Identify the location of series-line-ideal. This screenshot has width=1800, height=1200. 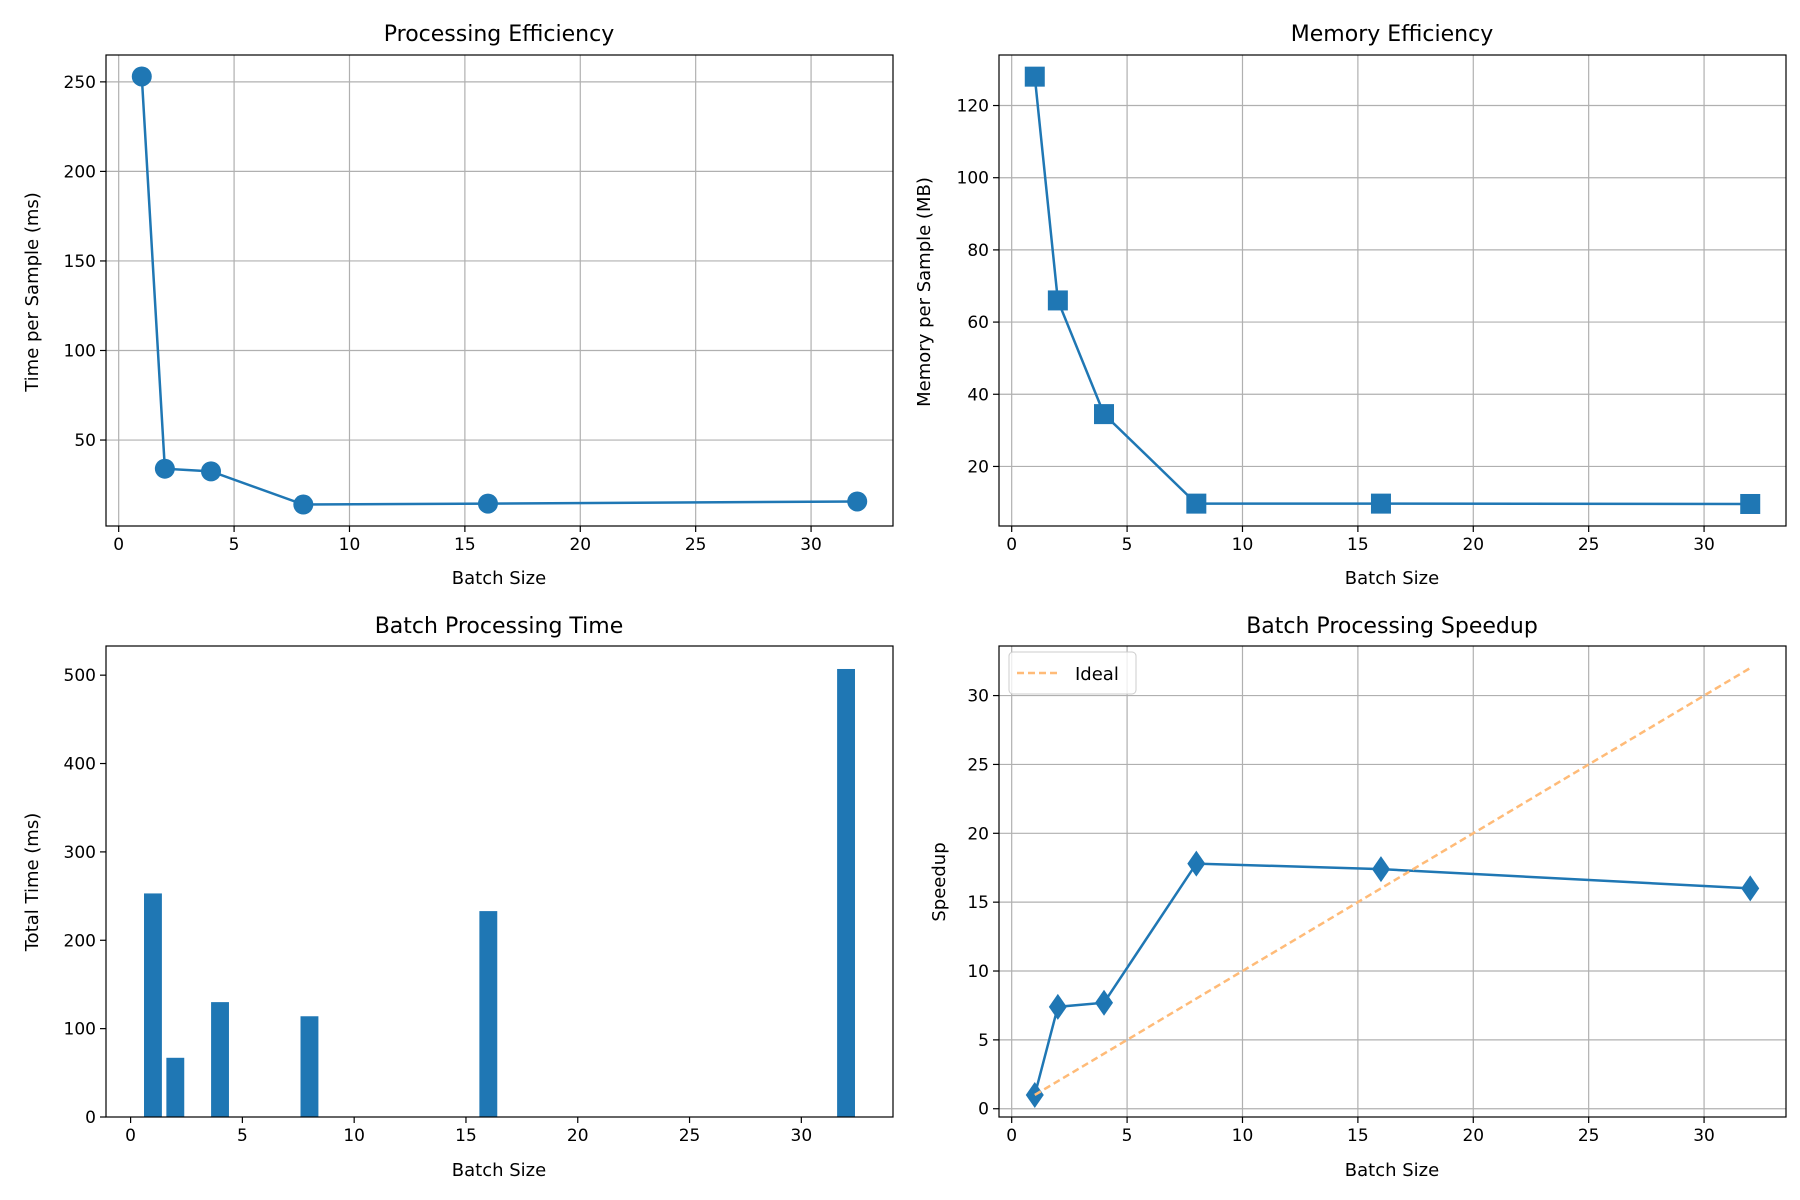
(1392, 881).